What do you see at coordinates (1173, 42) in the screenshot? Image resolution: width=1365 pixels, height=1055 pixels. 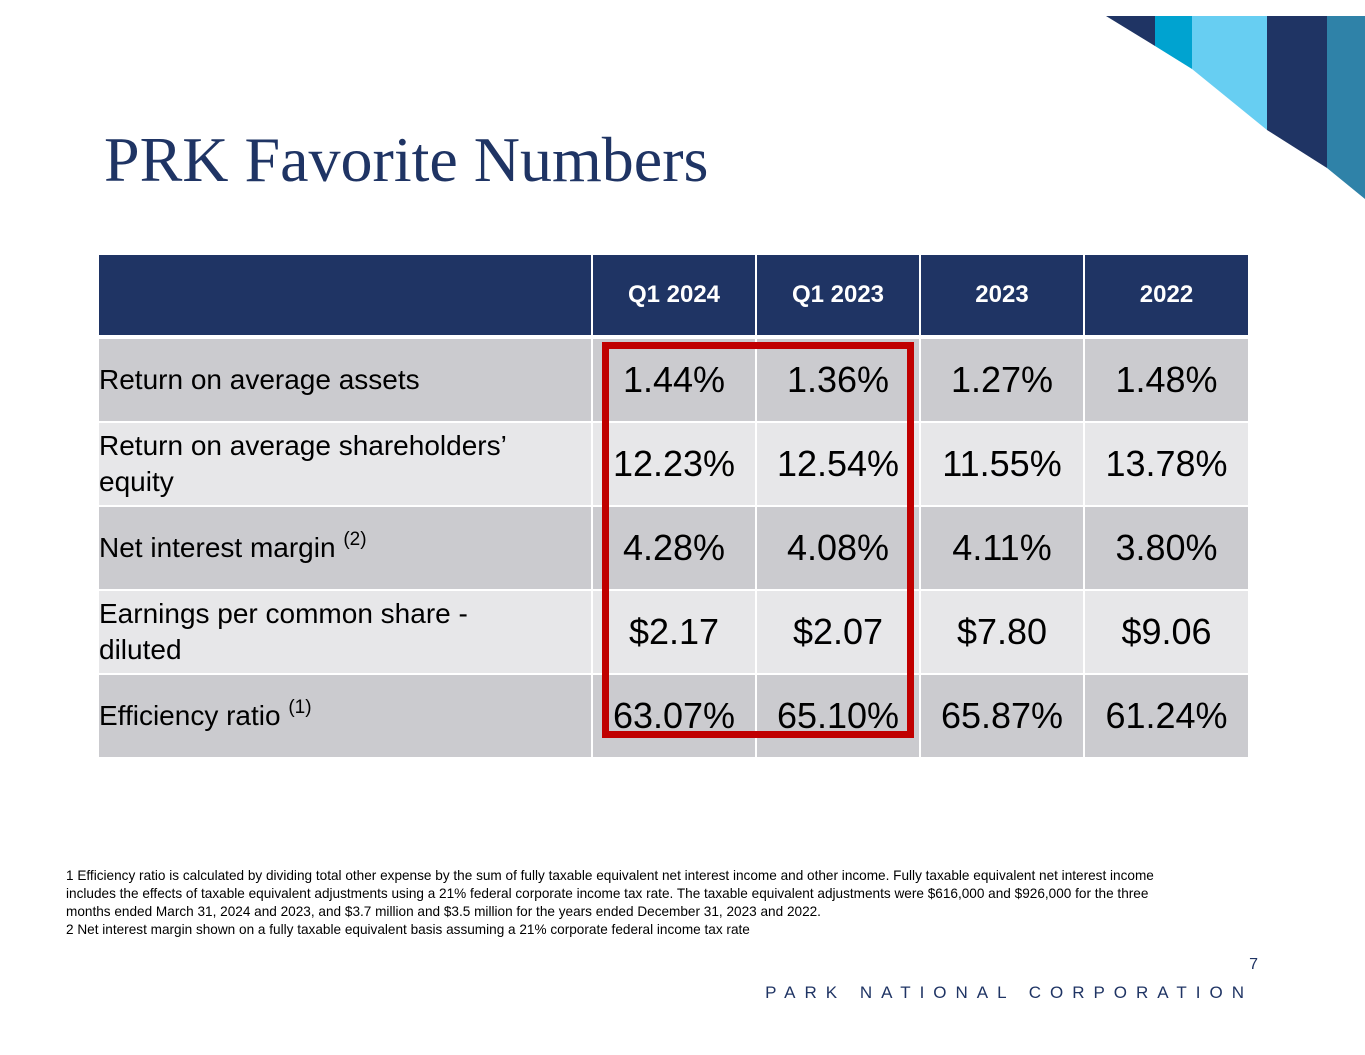 I see `stripe-cyan` at bounding box center [1173, 42].